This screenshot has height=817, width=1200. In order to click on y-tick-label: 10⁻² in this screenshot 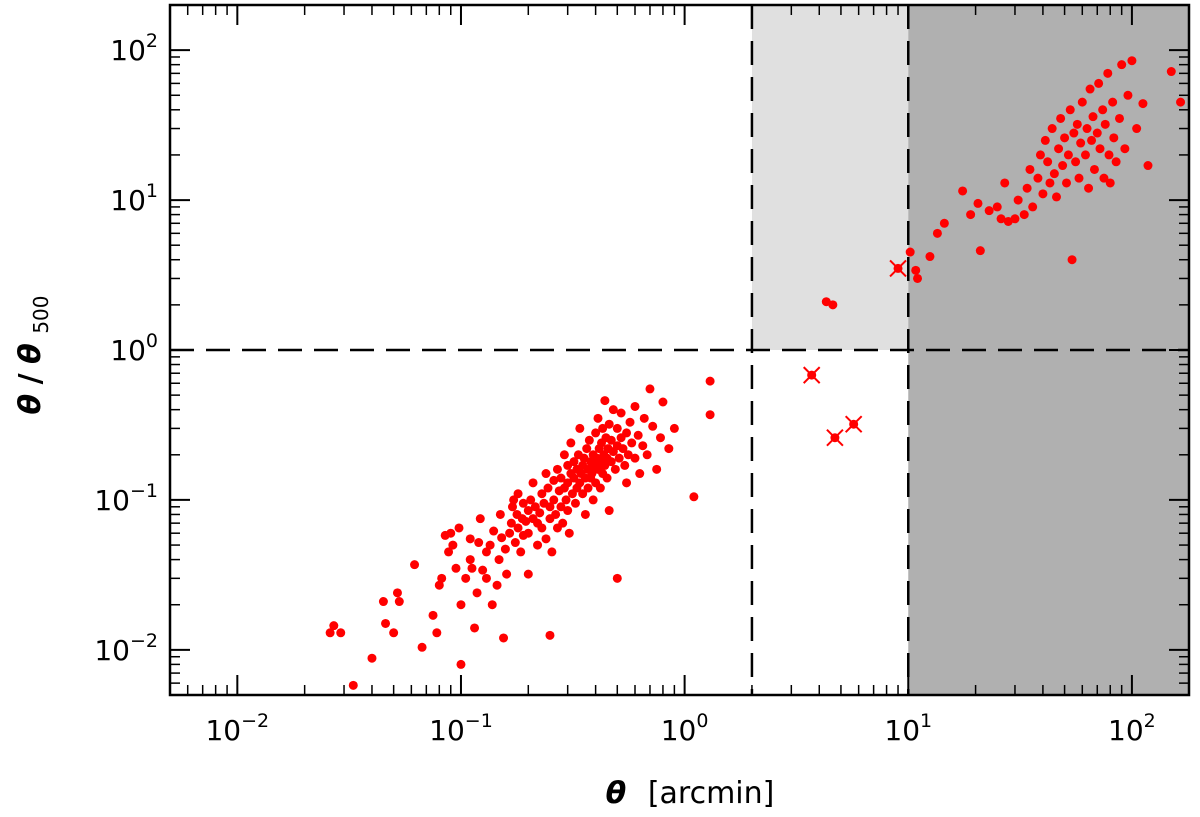, I will do `click(126, 648)`.